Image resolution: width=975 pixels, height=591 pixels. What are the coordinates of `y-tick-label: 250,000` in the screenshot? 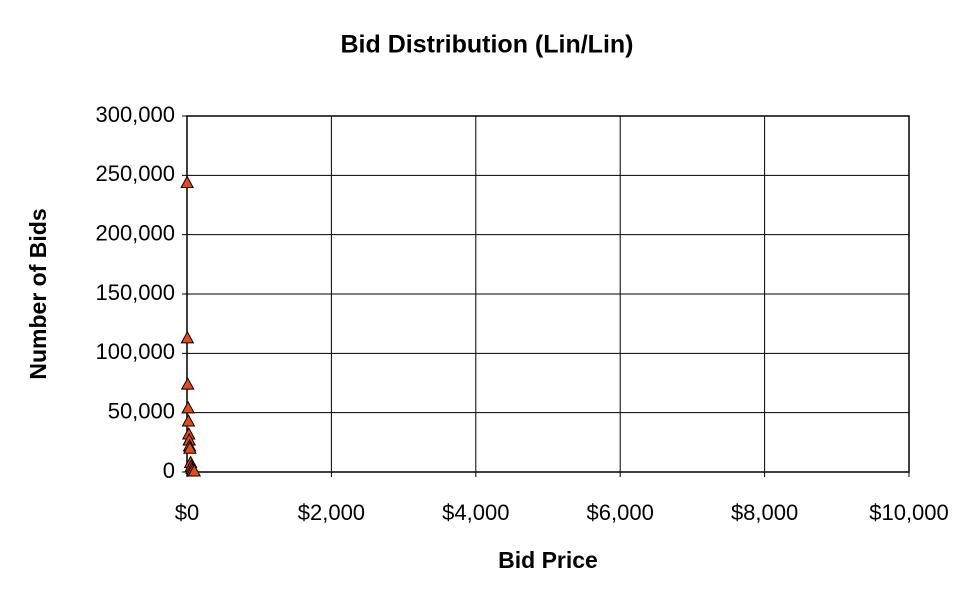 It's located at (135, 173).